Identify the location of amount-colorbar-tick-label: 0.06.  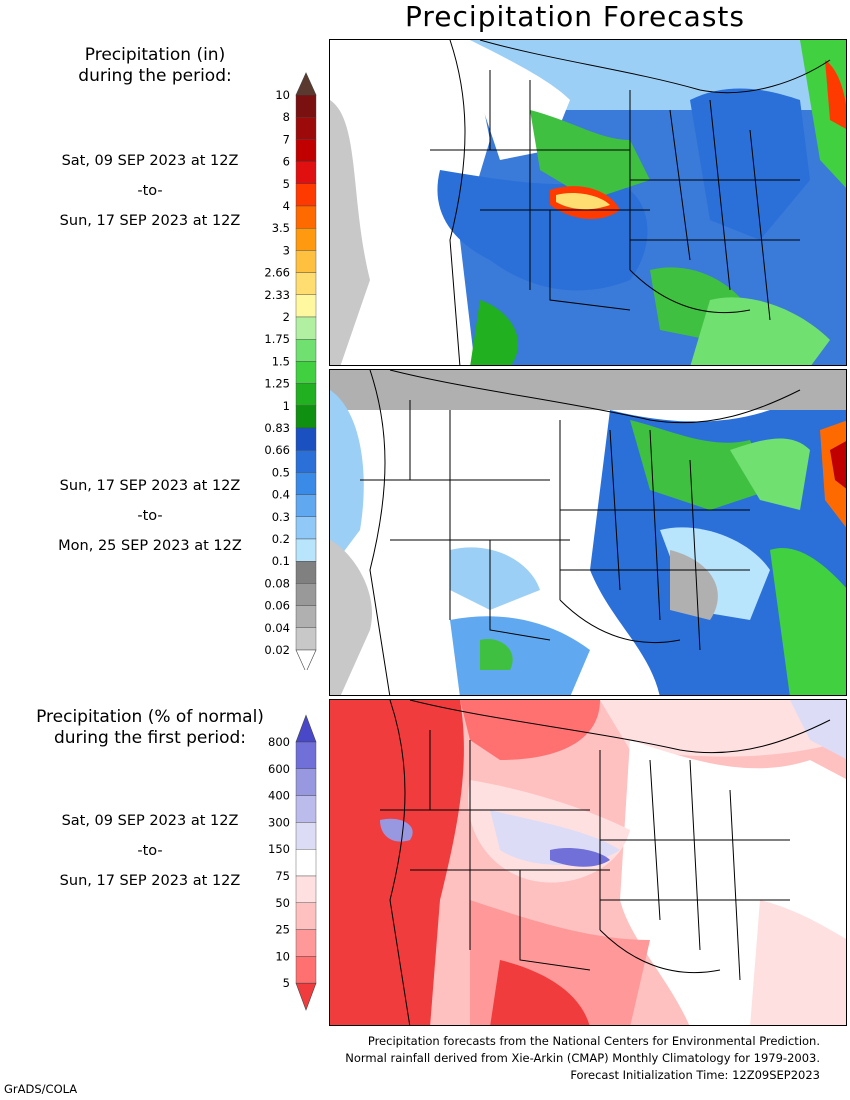
(277, 606).